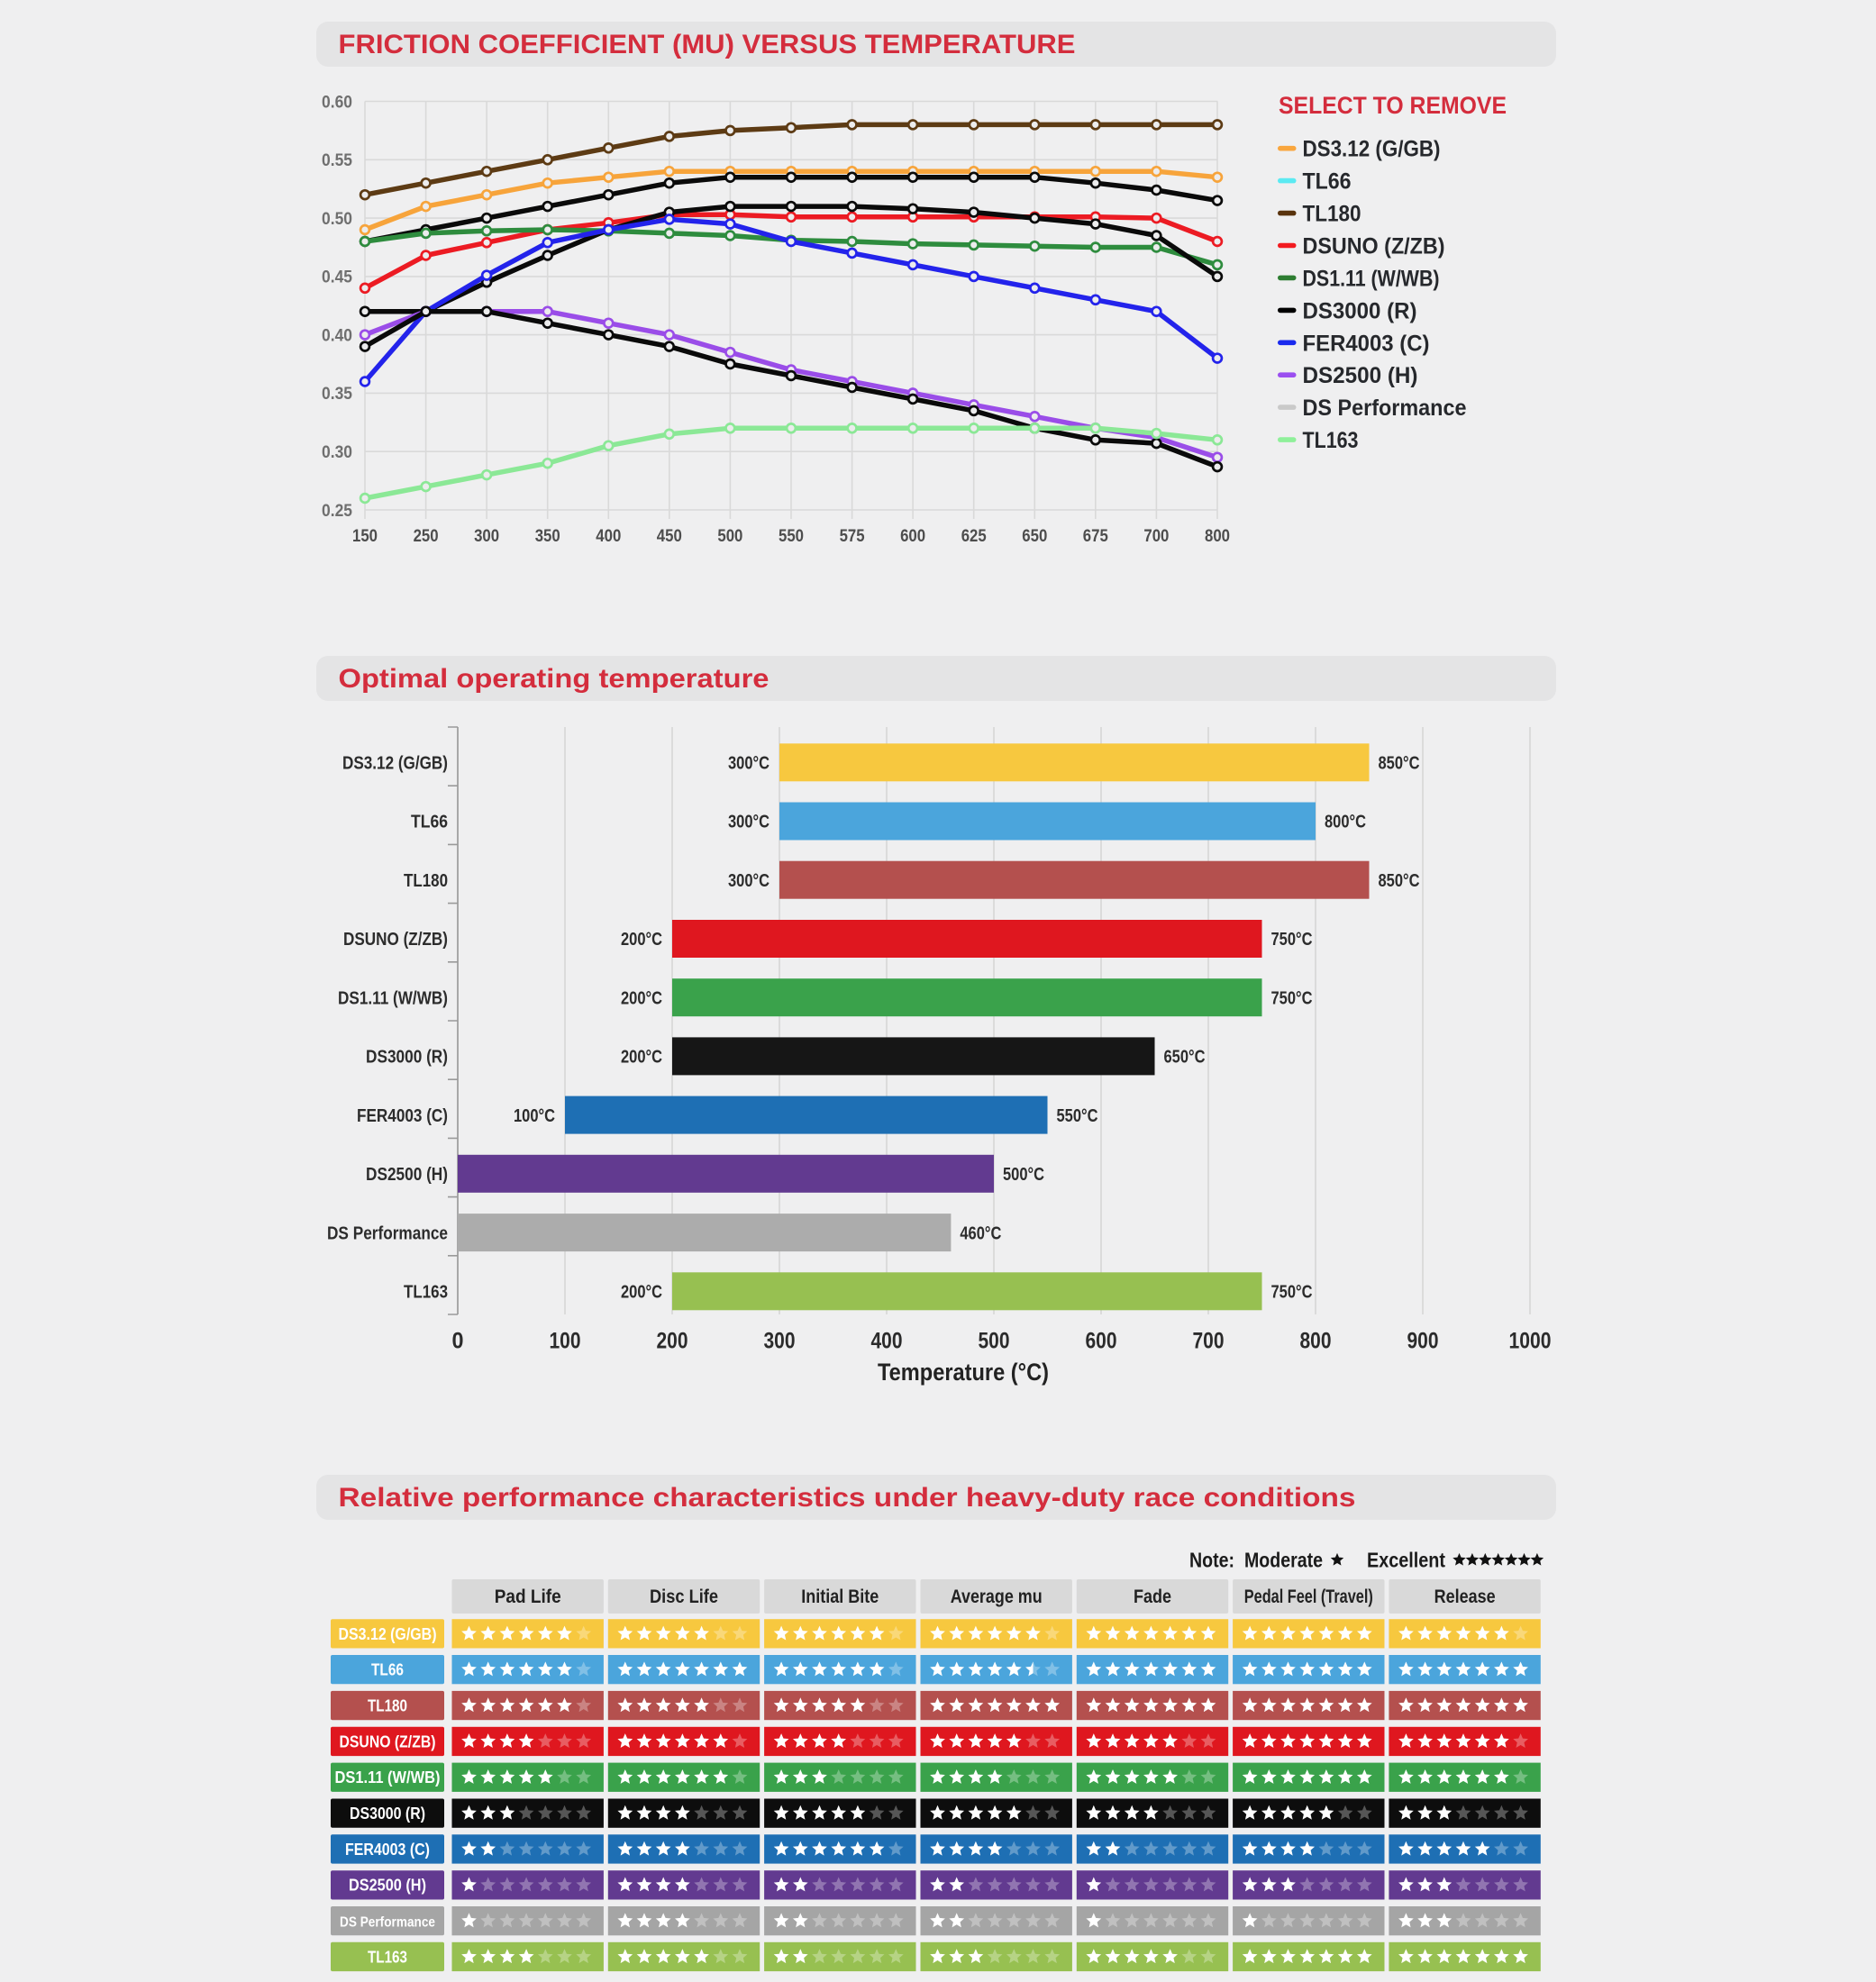 This screenshot has height=1982, width=1876. What do you see at coordinates (963, 1372) in the screenshot?
I see `svg-text: Temperature (°C)` at bounding box center [963, 1372].